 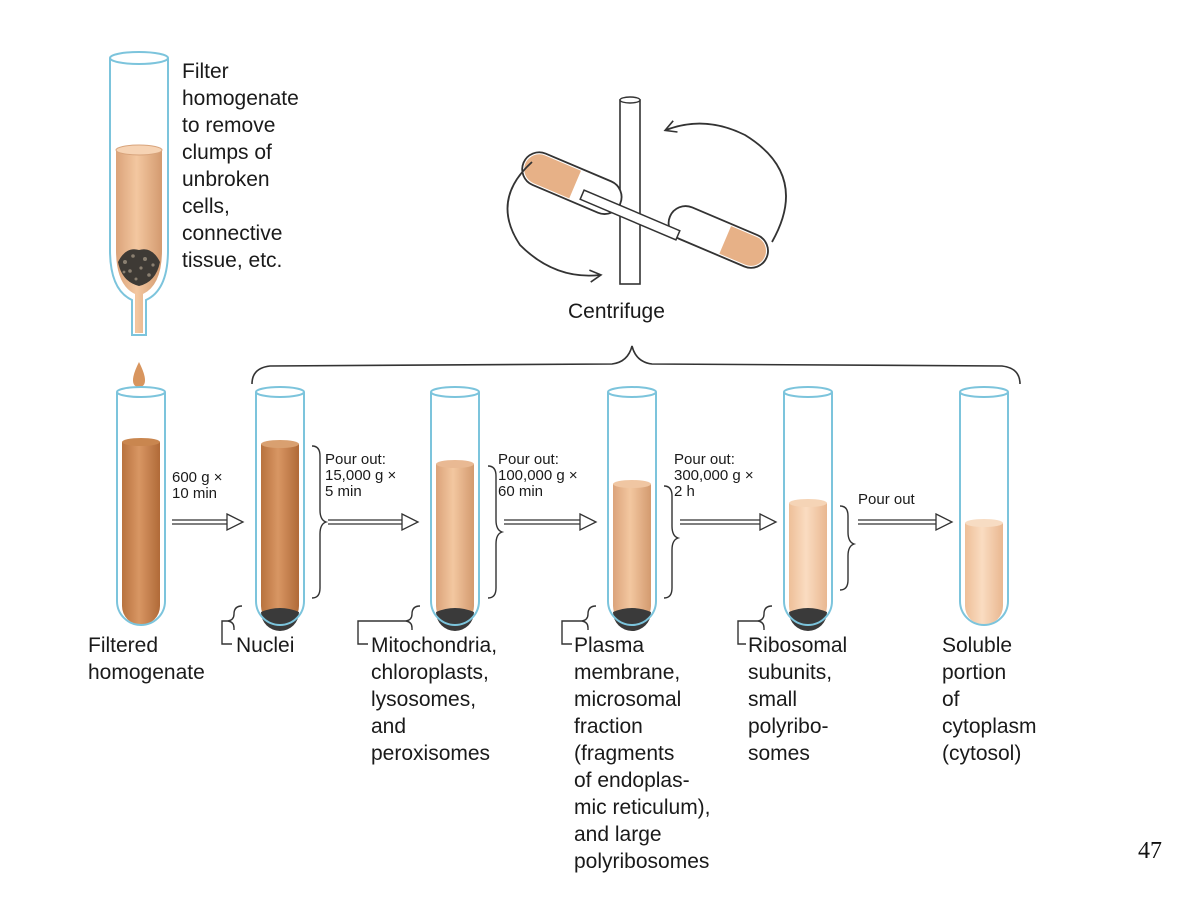 What do you see at coordinates (886, 499) in the screenshot?
I see `step-label-5: Pour out` at bounding box center [886, 499].